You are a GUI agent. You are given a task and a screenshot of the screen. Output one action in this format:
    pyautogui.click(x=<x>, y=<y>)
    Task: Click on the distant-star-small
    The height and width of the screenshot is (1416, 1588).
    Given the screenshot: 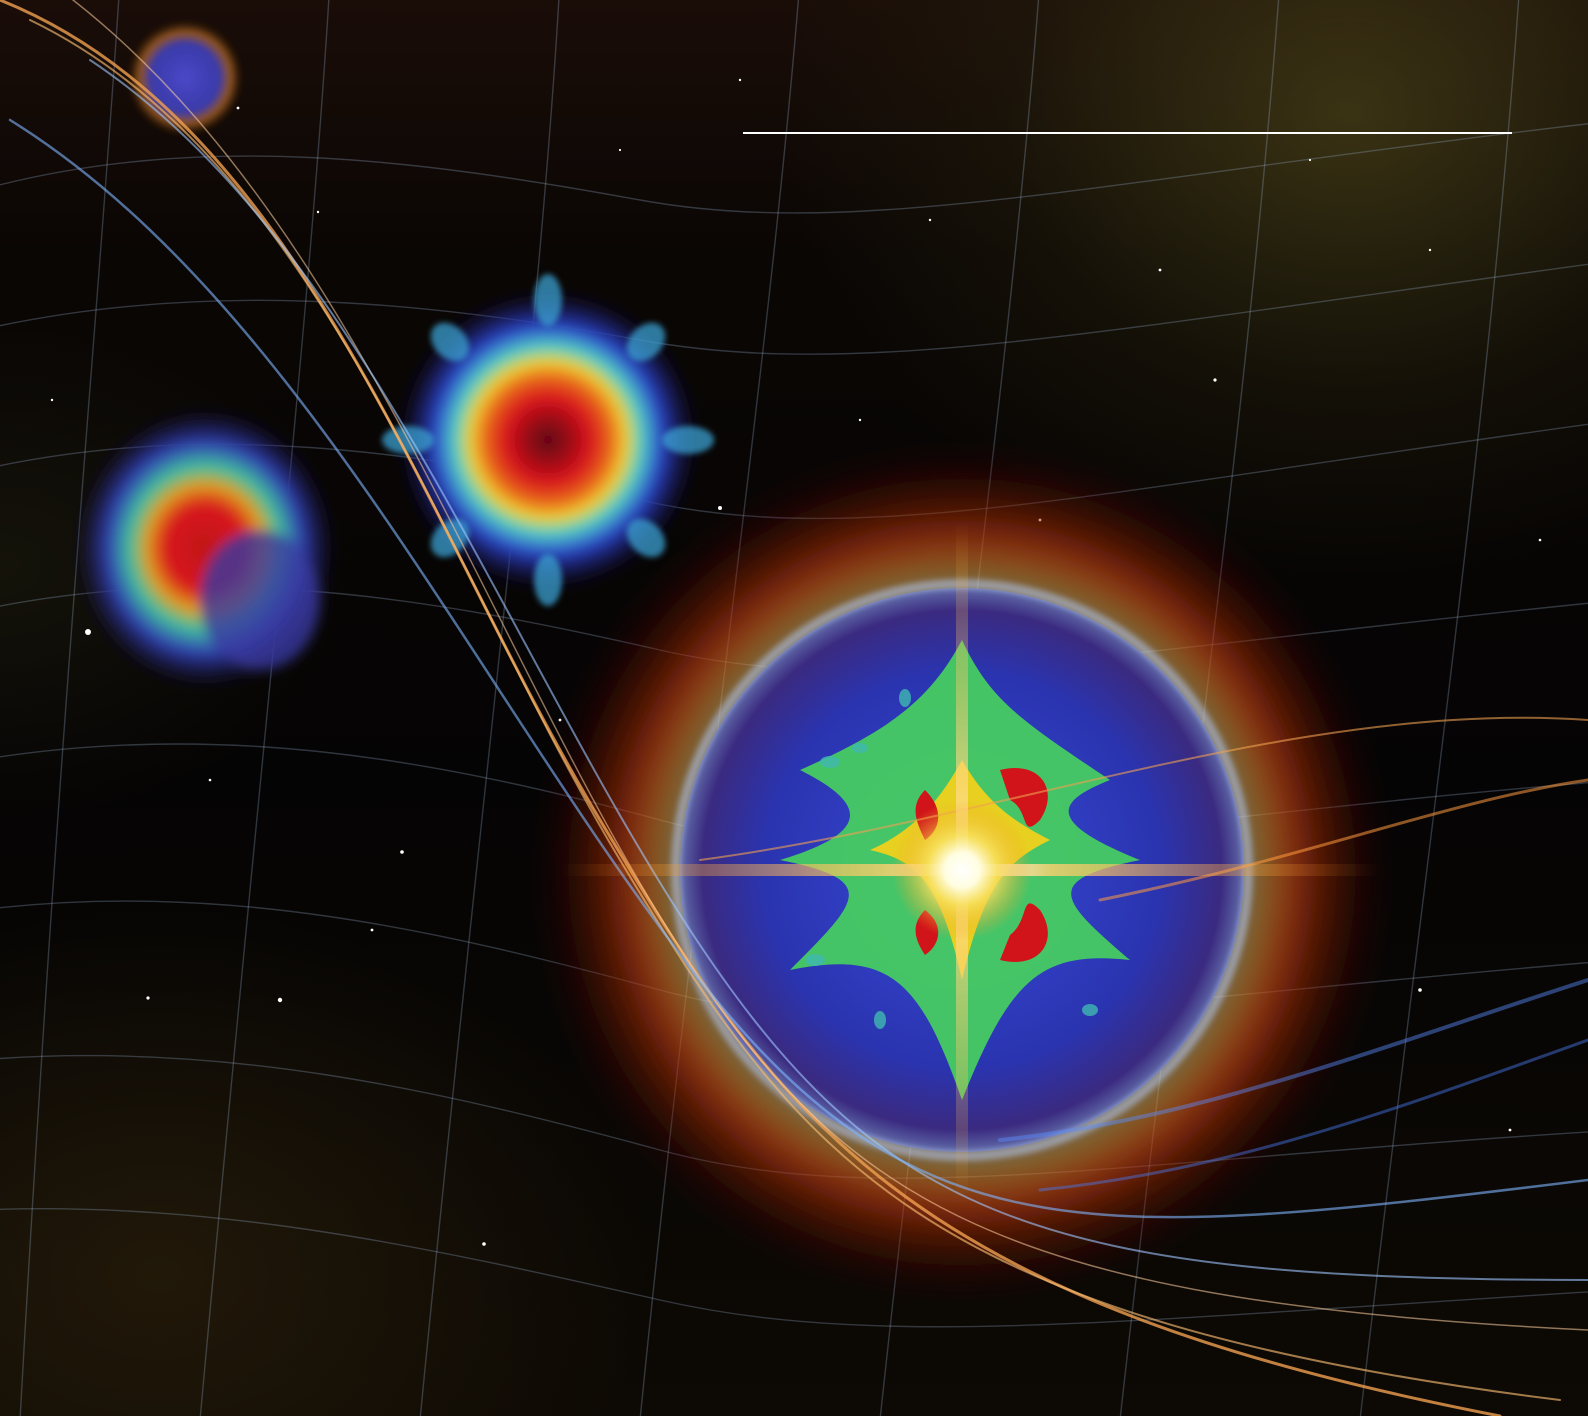 What is the action you would take?
    pyautogui.click(x=185, y=78)
    